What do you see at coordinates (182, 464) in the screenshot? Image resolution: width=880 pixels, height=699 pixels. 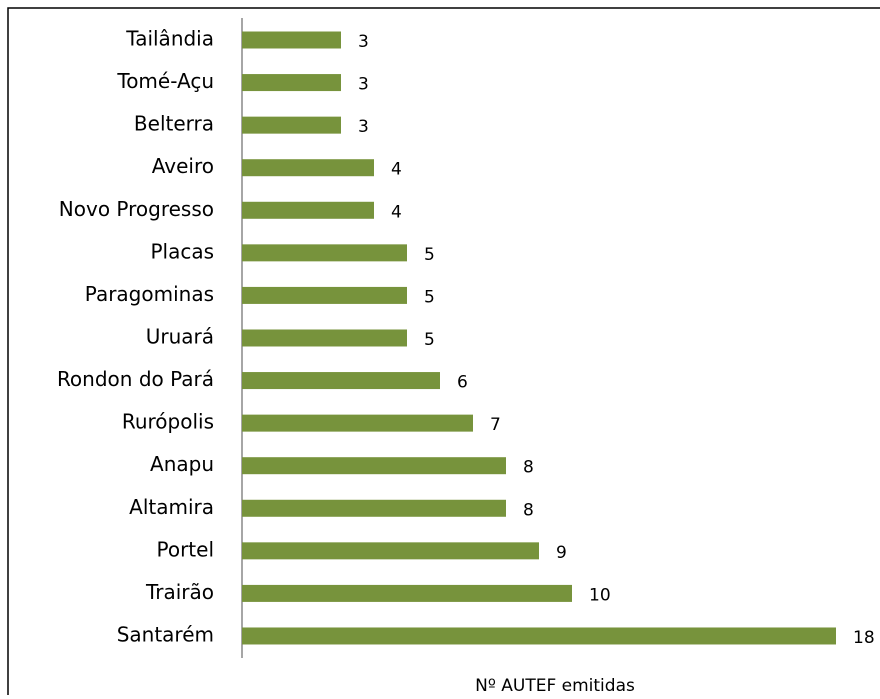 I see `y-tick-label: Anapu` at bounding box center [182, 464].